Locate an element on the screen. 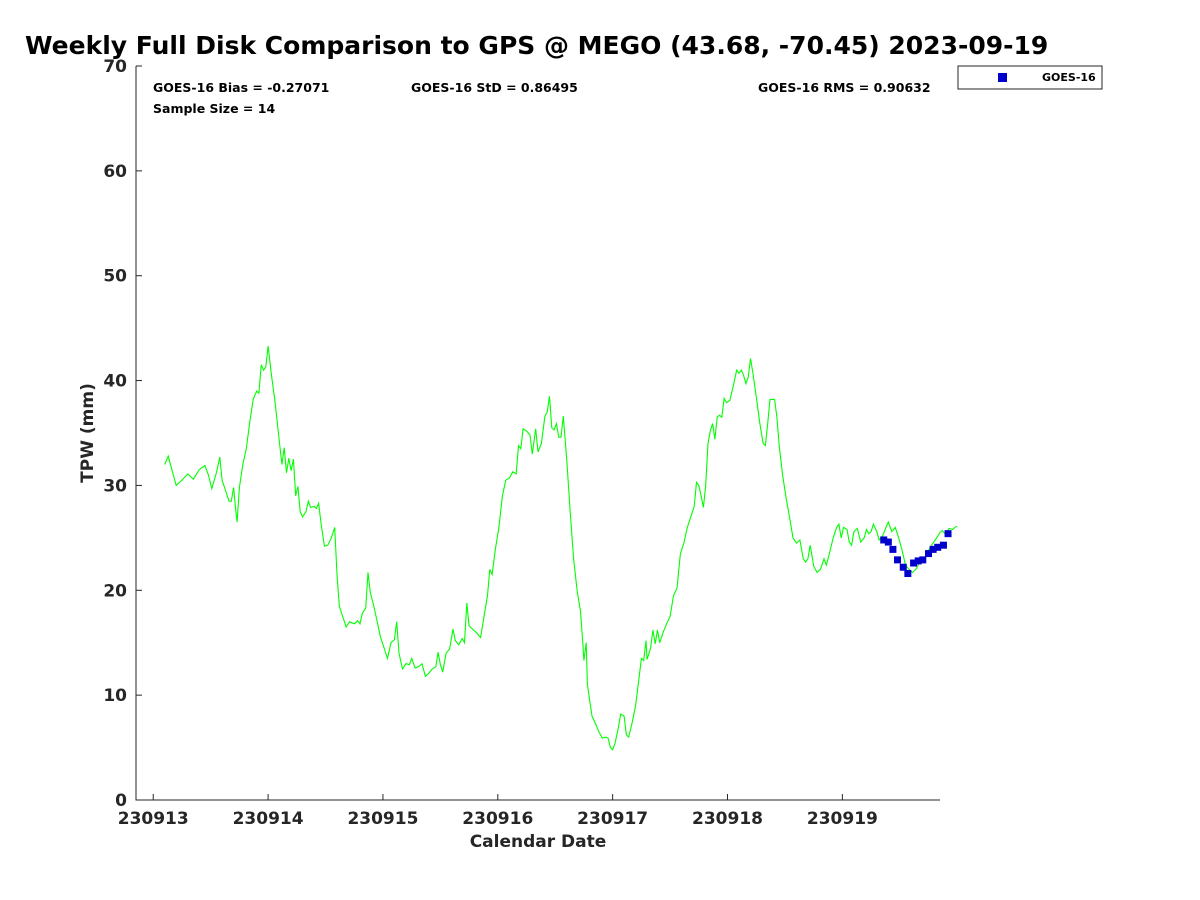  y-tick-label: 10 is located at coordinates (115, 696).